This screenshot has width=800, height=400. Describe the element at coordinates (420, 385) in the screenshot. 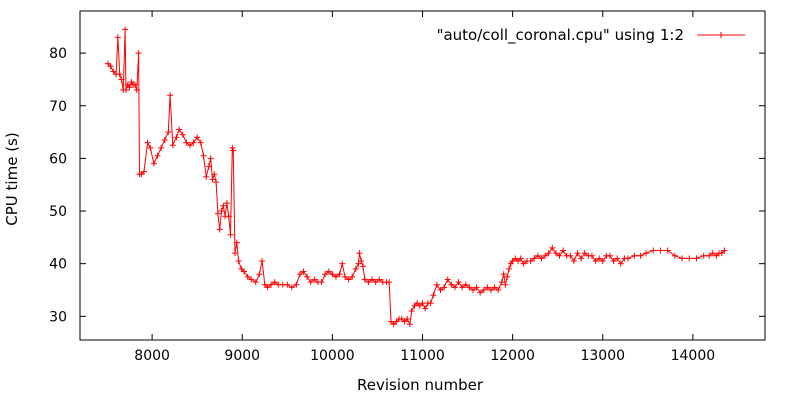

I see `x-axis-title: Revision number` at that location.